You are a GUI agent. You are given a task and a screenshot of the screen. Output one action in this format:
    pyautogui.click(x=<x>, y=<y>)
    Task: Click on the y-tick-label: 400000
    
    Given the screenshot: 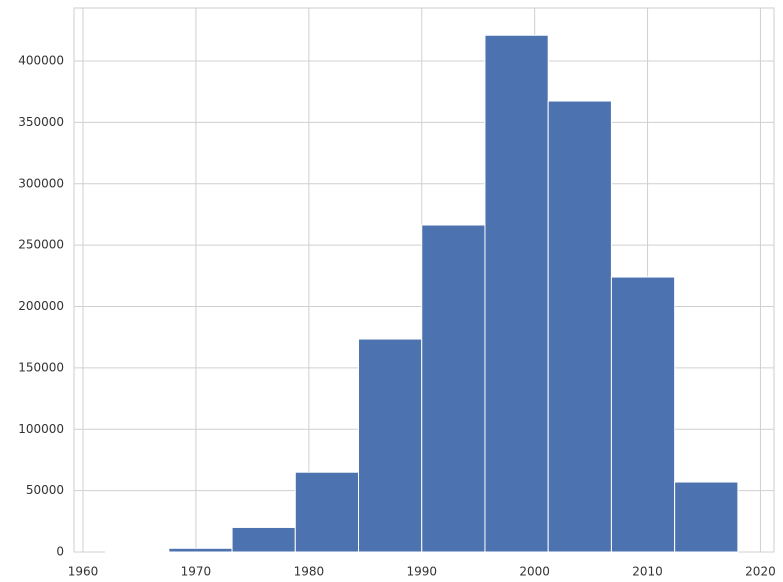 What is the action you would take?
    pyautogui.click(x=41, y=61)
    